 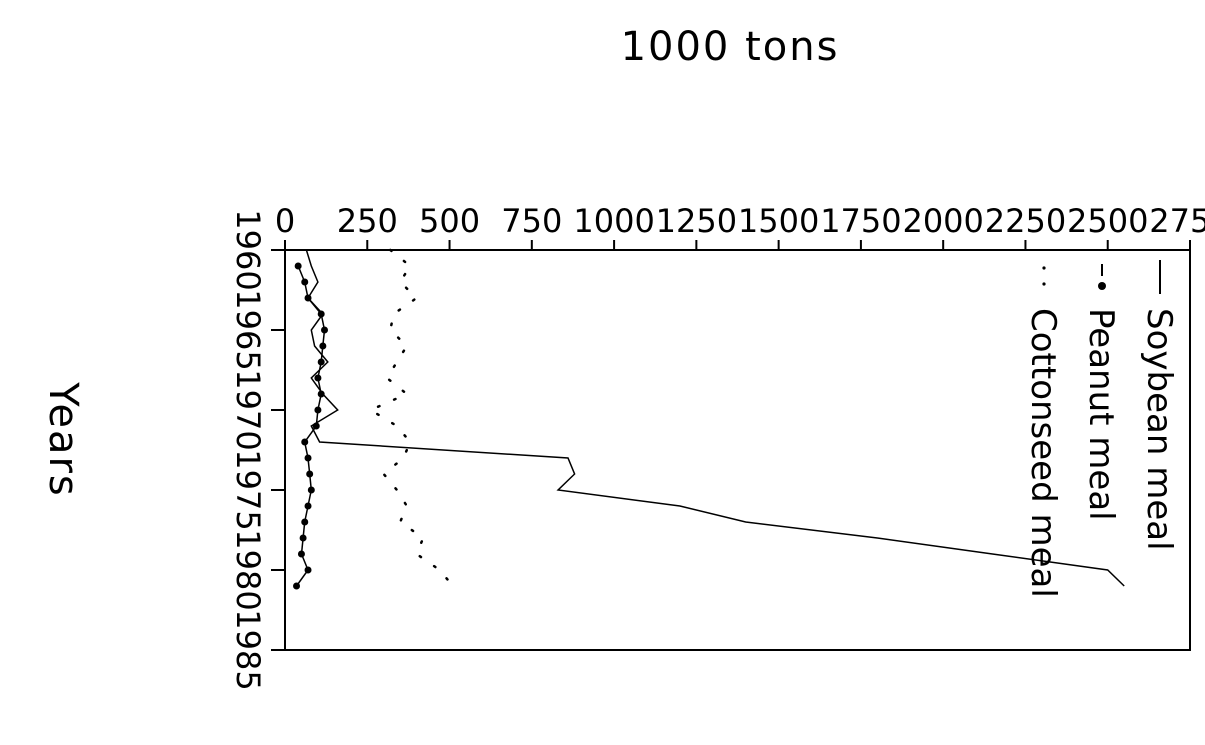 What do you see at coordinates (248, 409) in the screenshot?
I see `x-tick-label: 1970` at bounding box center [248, 409].